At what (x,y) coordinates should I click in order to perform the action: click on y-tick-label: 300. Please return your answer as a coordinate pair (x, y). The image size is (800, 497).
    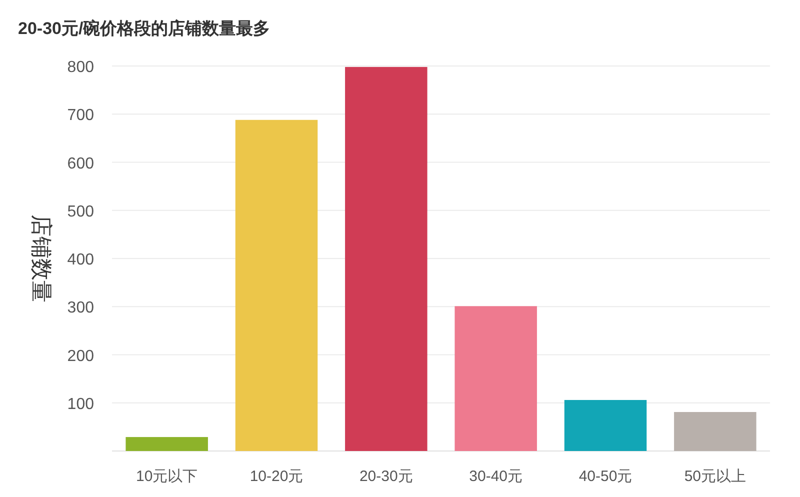
    Looking at the image, I should click on (80, 308).